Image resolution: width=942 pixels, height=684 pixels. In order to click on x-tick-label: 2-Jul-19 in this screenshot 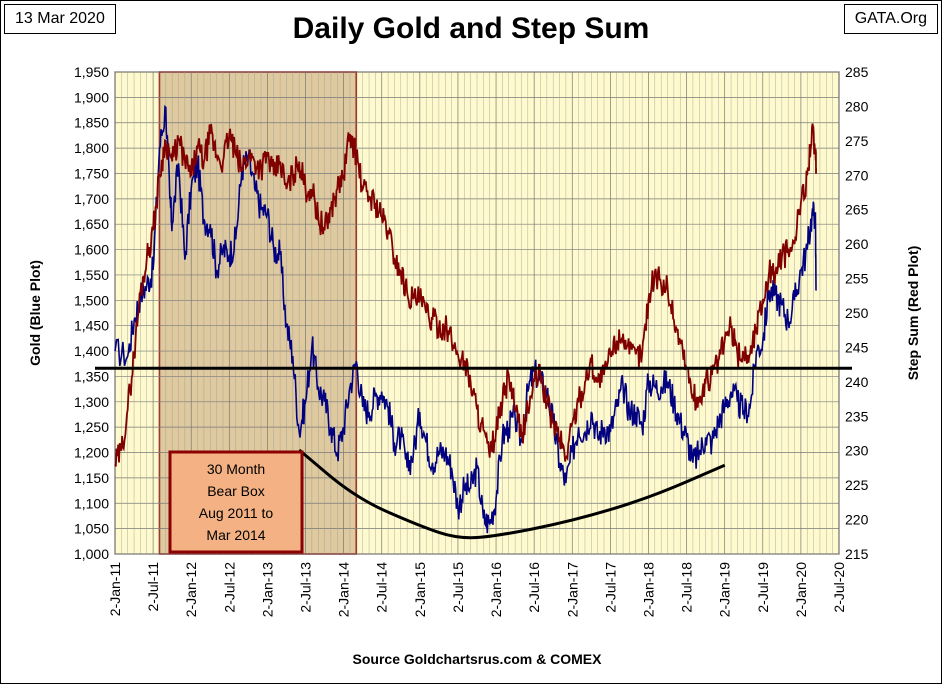, I will do `click(763, 587)`.